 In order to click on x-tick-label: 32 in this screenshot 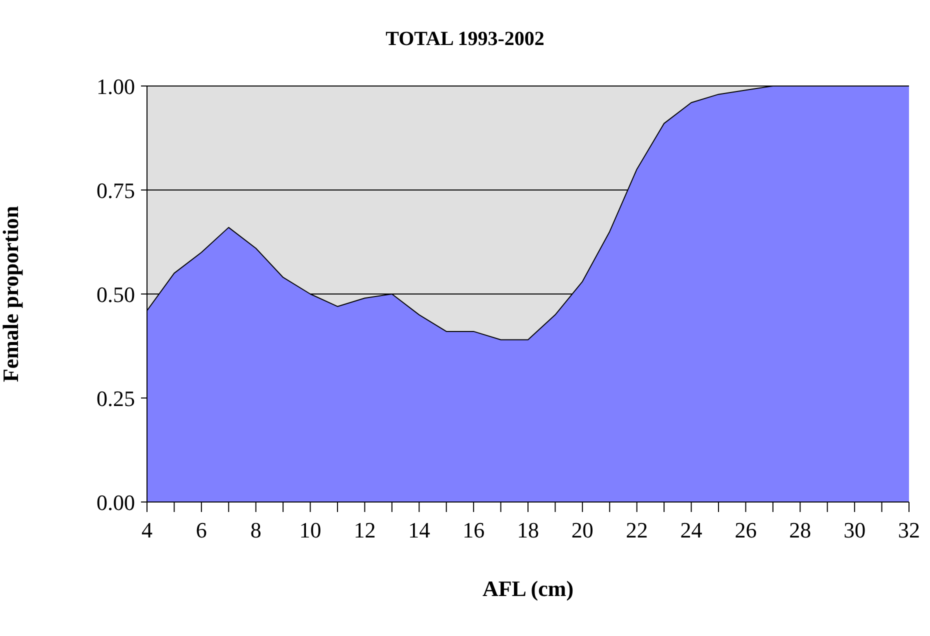, I will do `click(909, 530)`.